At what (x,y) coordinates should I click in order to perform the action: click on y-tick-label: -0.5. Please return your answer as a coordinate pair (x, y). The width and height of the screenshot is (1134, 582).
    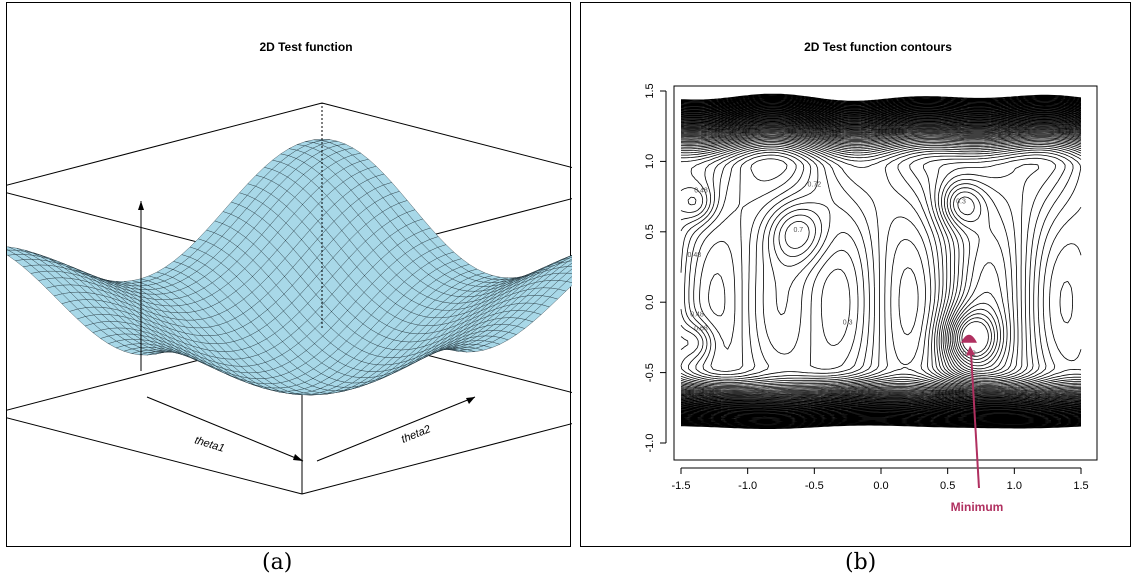
    Looking at the image, I should click on (650, 372).